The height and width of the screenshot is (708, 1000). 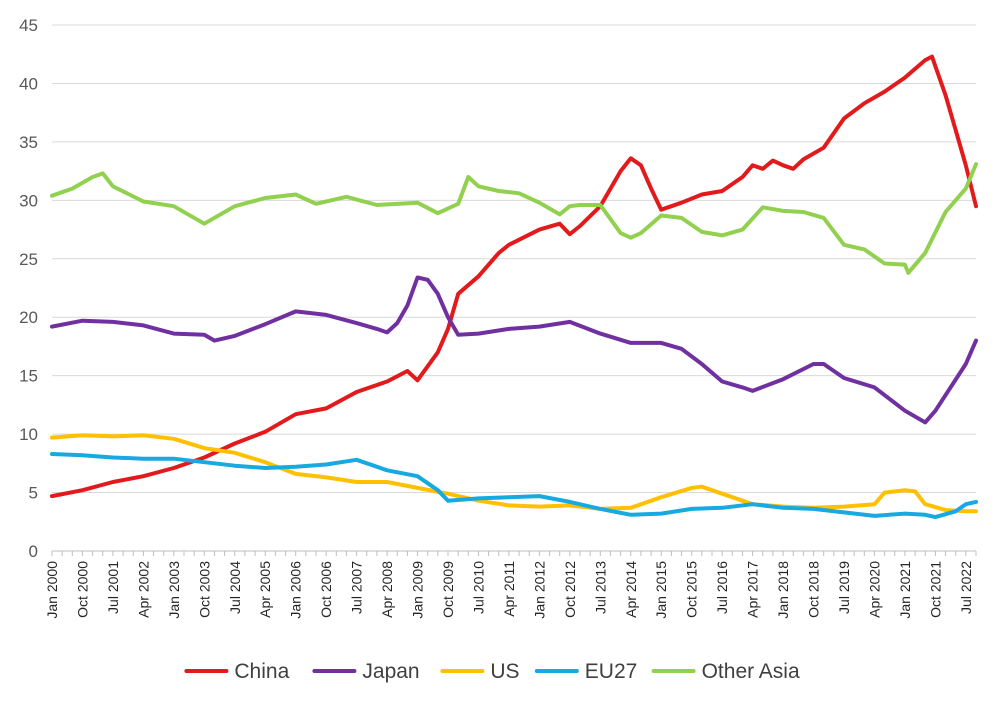 What do you see at coordinates (28, 259) in the screenshot?
I see `y-tick-label: 25` at bounding box center [28, 259].